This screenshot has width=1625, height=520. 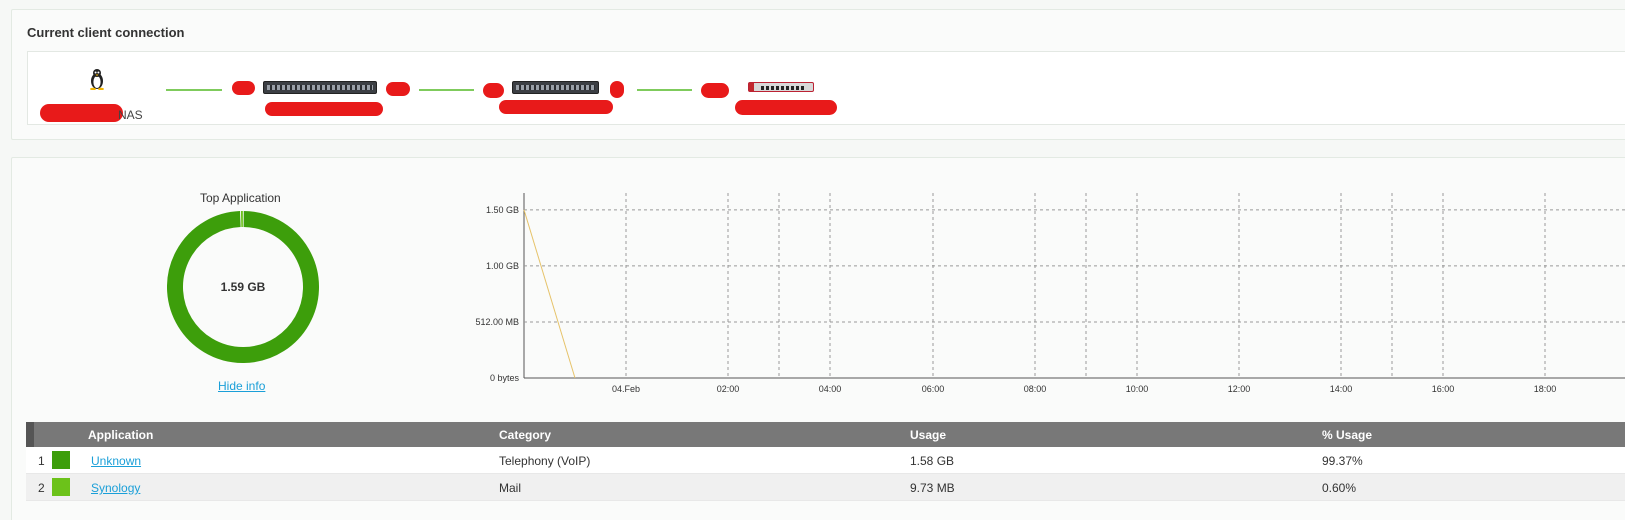 I want to click on x-tick-label: 04.Feb, so click(x=626, y=389).